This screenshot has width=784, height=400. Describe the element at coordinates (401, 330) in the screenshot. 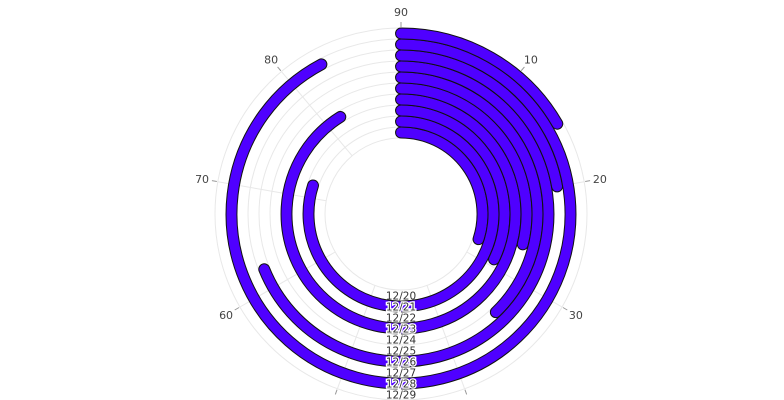

I see `category-label-12-23: 12/23` at that location.